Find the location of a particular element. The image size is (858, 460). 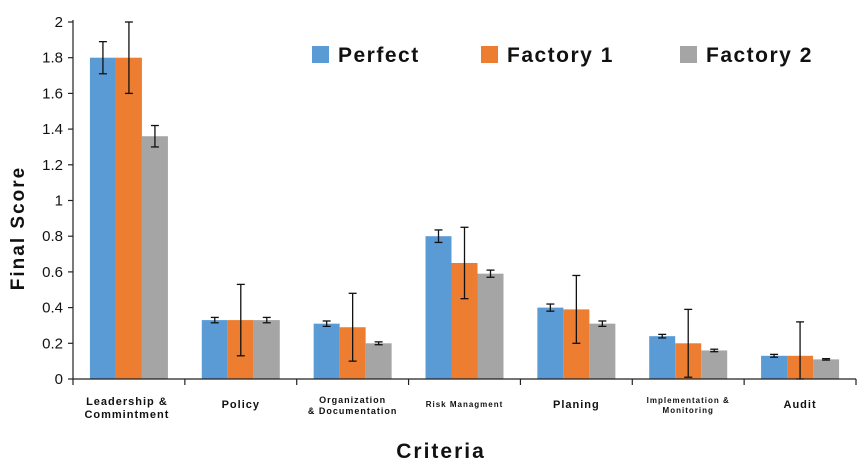

legend: Perfect Factory 1 Factory 2 is located at coordinates (562, 55).